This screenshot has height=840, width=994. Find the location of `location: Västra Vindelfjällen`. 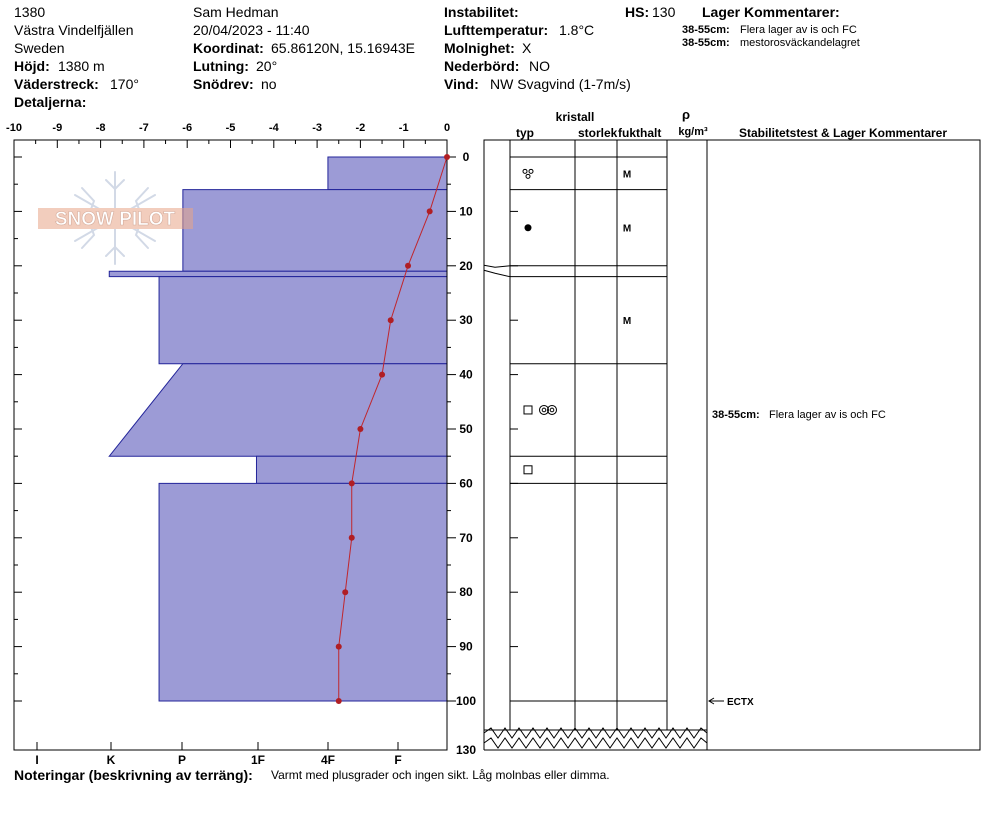

location: Västra Vindelfjällen is located at coordinates (74, 30).